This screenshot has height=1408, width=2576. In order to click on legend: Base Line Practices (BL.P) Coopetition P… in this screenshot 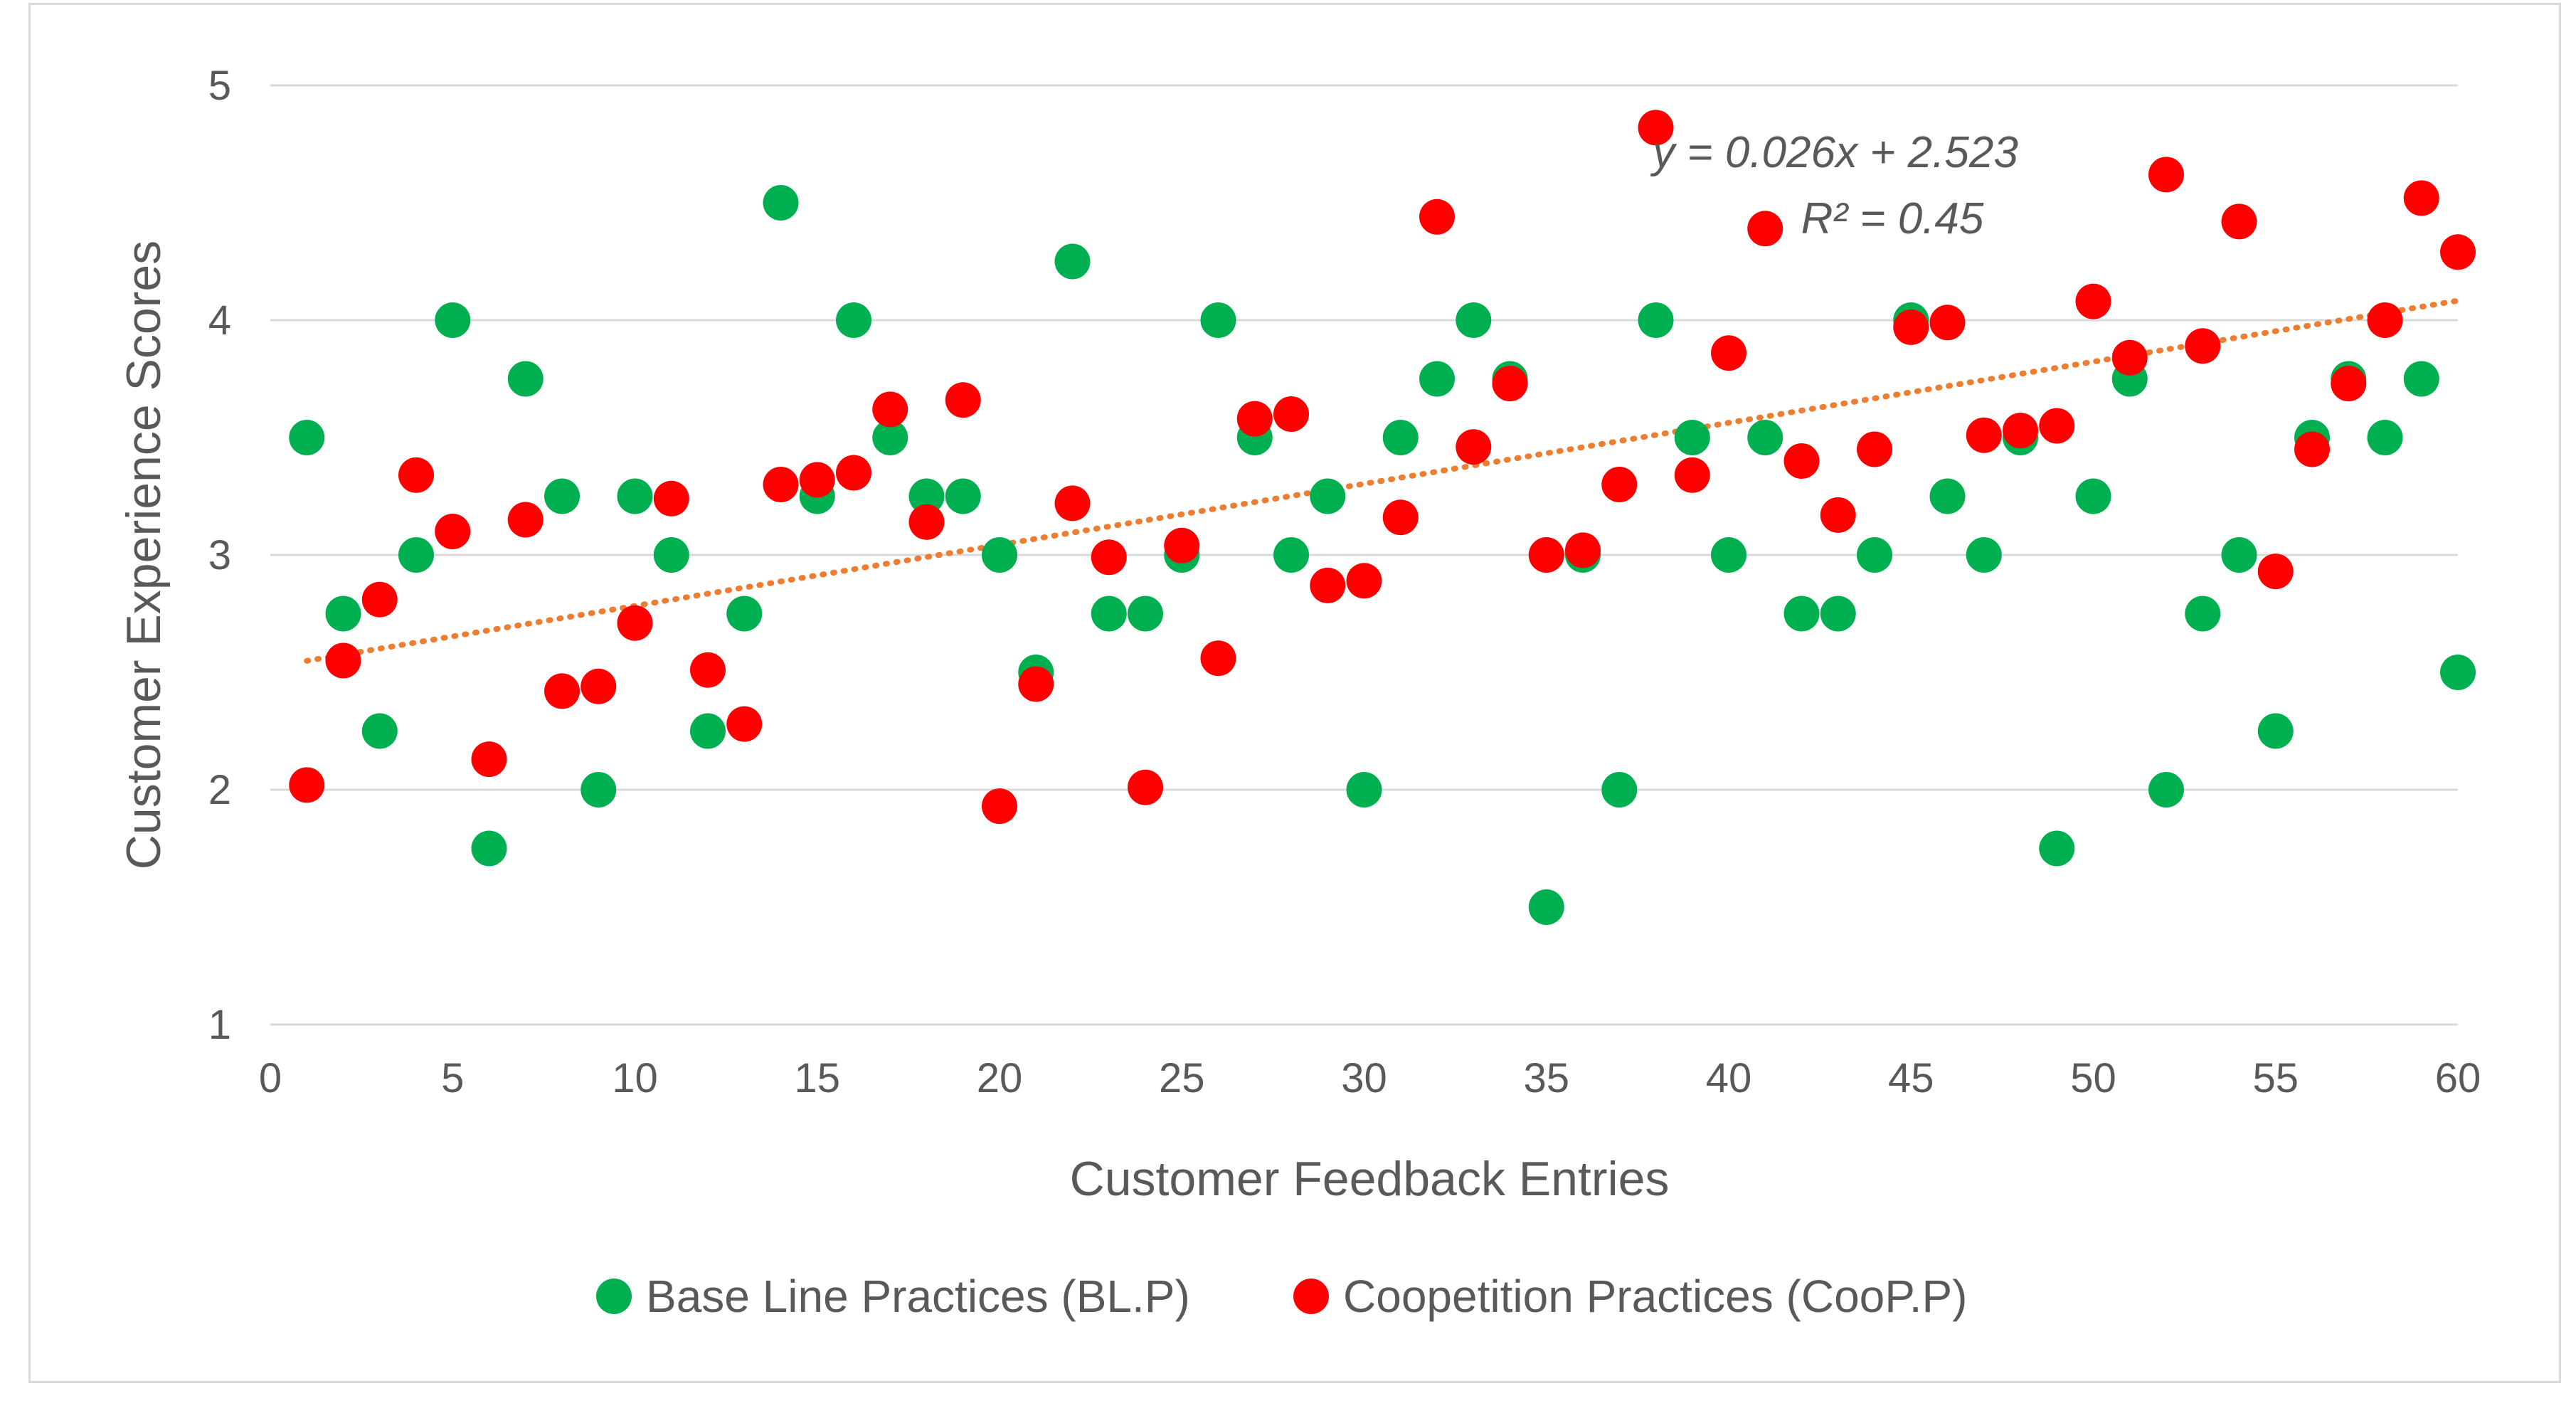, I will do `click(1281, 1296)`.